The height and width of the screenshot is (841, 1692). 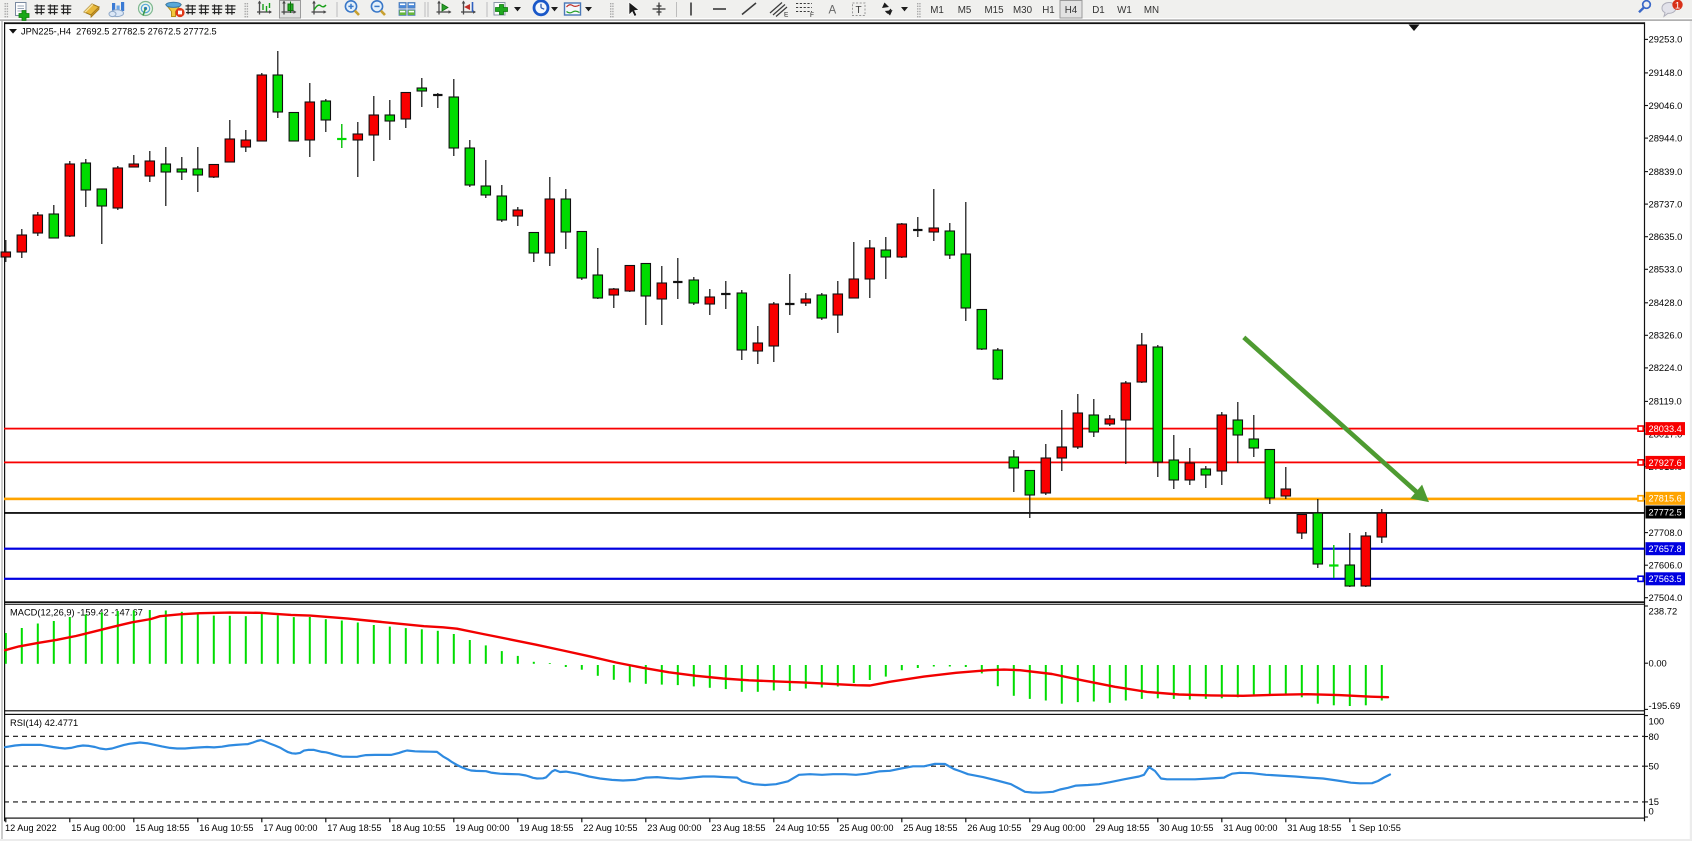 What do you see at coordinates (1151, 10) in the screenshot?
I see `svg-text: MN` at bounding box center [1151, 10].